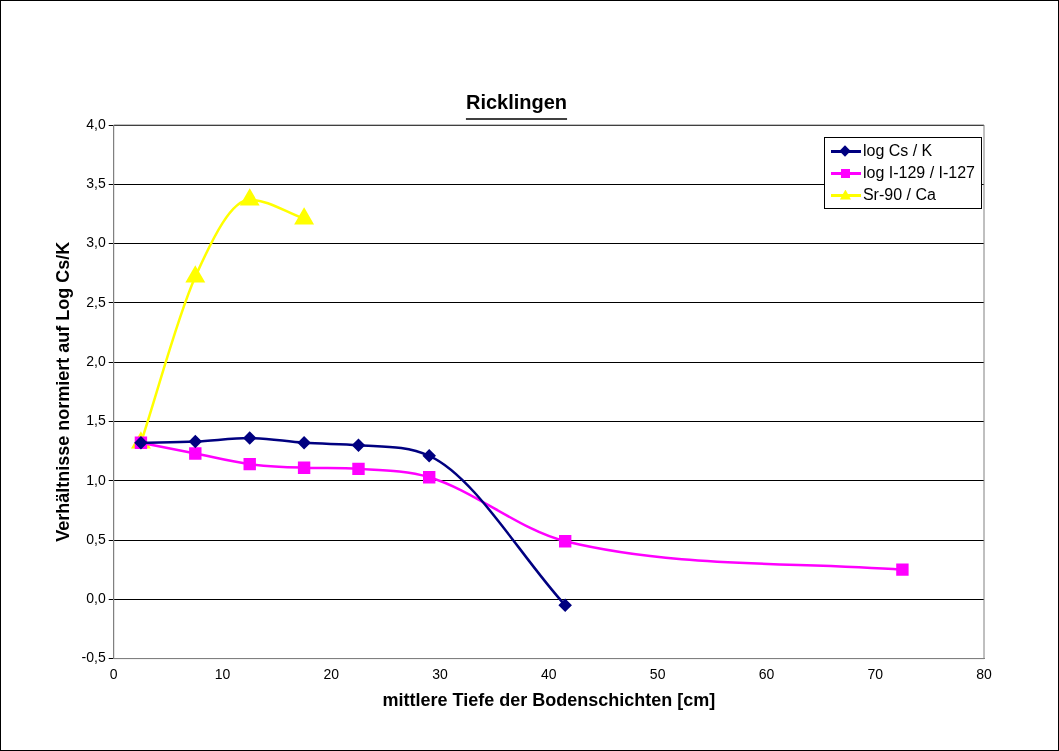  What do you see at coordinates (222, 673) in the screenshot?
I see `x-tick-label: 10` at bounding box center [222, 673].